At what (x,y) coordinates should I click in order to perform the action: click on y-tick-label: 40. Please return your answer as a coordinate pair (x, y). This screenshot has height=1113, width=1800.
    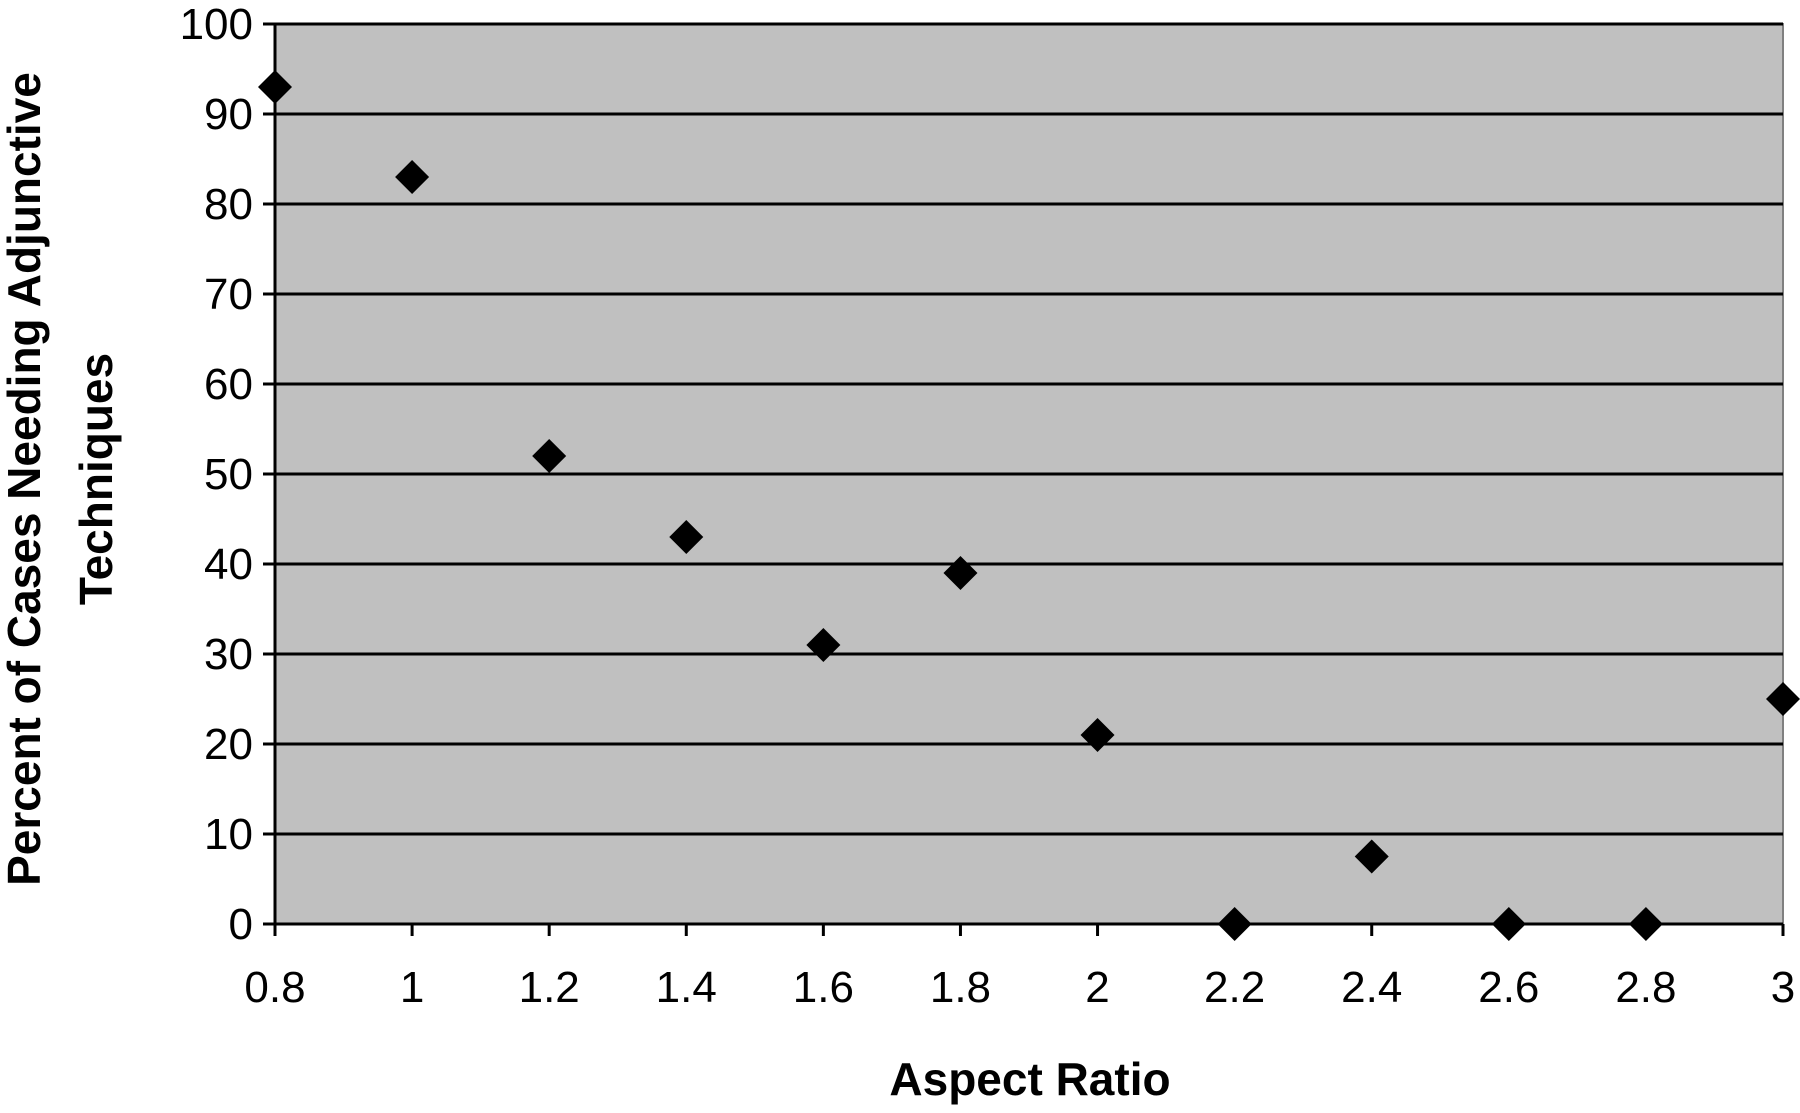
    Looking at the image, I should click on (228, 564).